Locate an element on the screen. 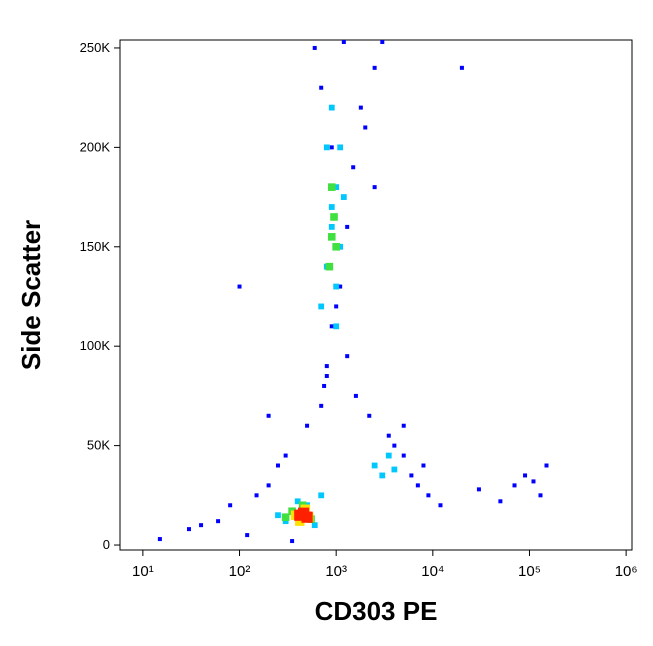  y-tick-label: 200K is located at coordinates (95, 146).